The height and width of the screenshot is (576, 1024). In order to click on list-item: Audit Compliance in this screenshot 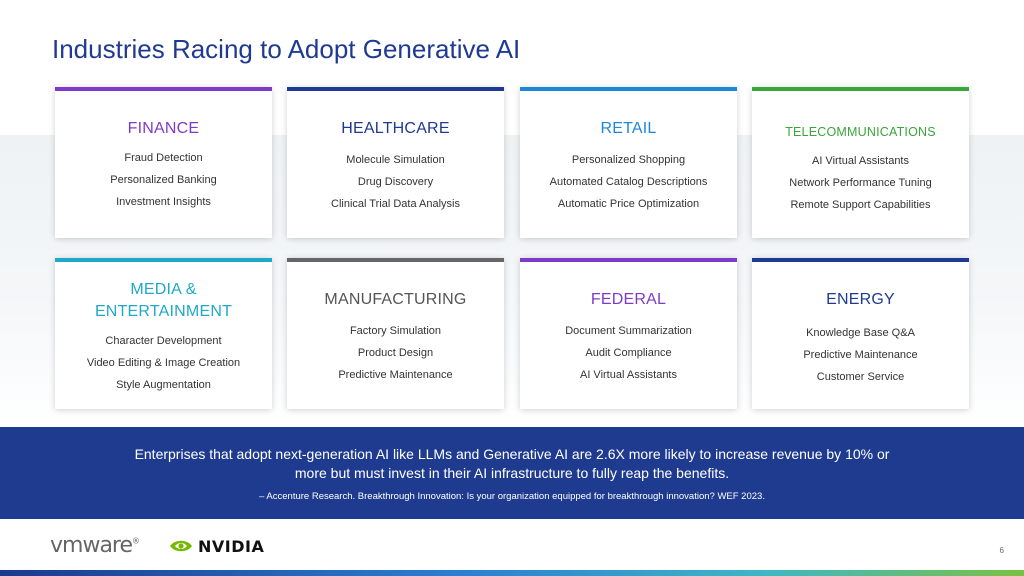, I will do `click(628, 353)`.